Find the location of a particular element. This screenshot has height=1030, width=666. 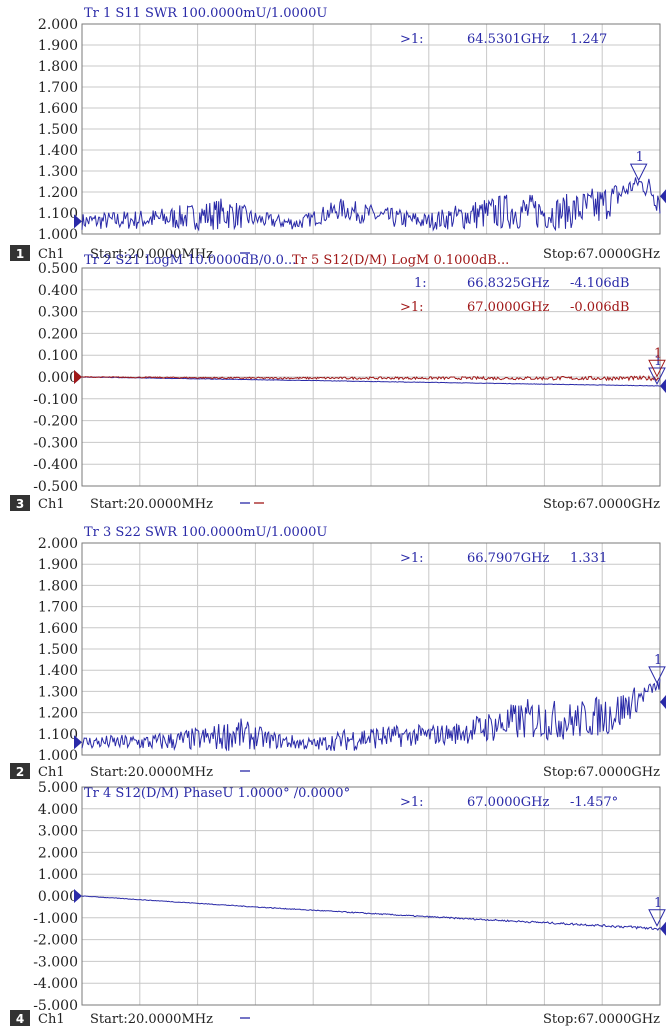

y-tick-label: 4.000 is located at coordinates (58, 810).